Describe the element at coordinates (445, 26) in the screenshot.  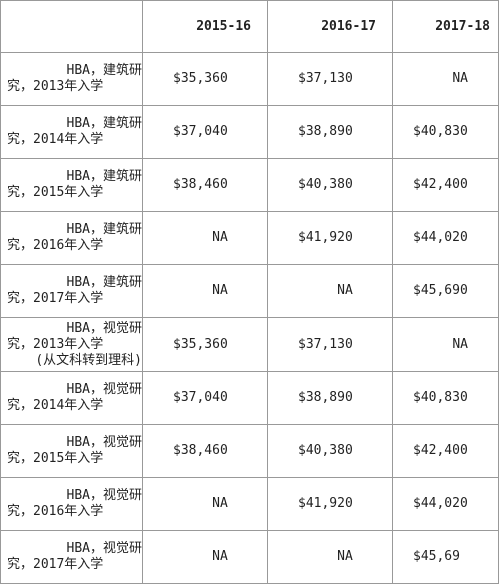
I see `header-2017-18: 2017-18` at that location.